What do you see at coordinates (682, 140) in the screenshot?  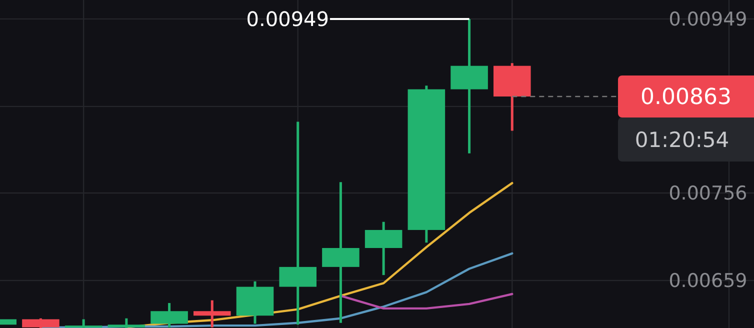 I see `text: 01:20:54` at bounding box center [682, 140].